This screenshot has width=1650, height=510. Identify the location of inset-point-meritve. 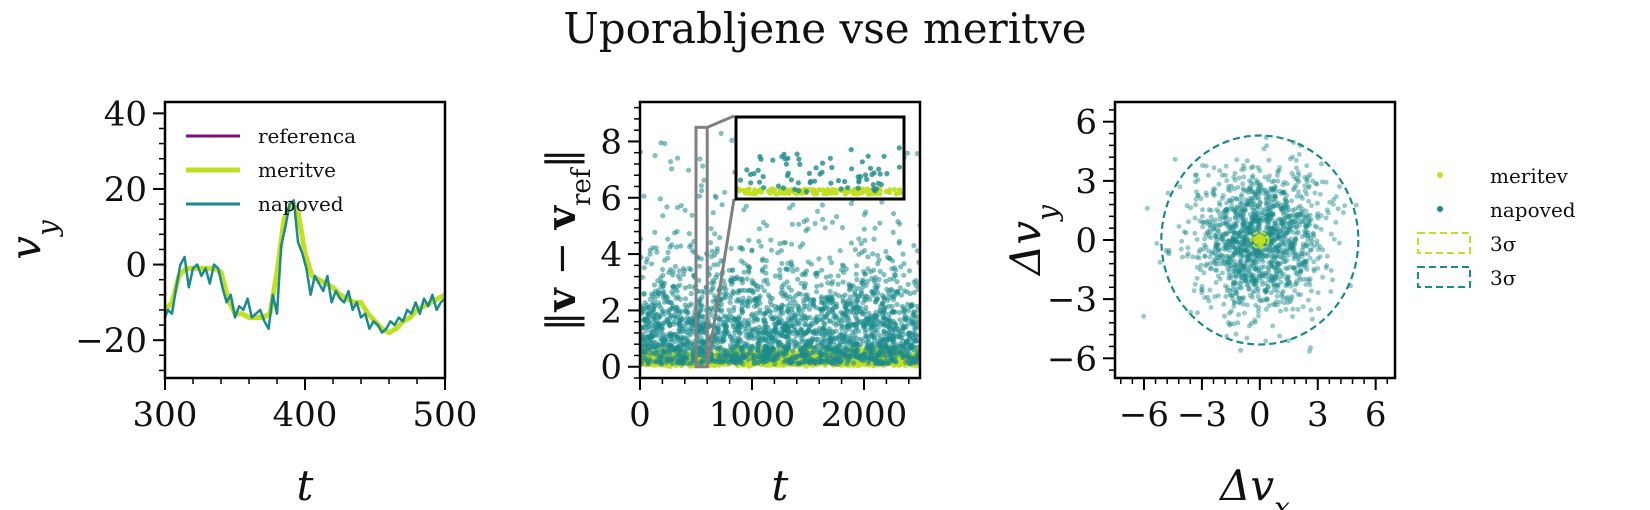
(788, 191).